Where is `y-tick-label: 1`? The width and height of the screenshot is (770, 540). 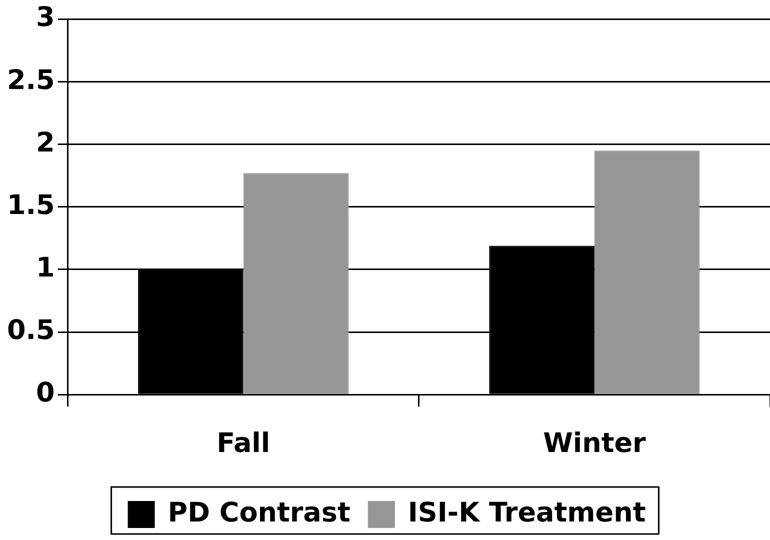
y-tick-label: 1 is located at coordinates (45, 268).